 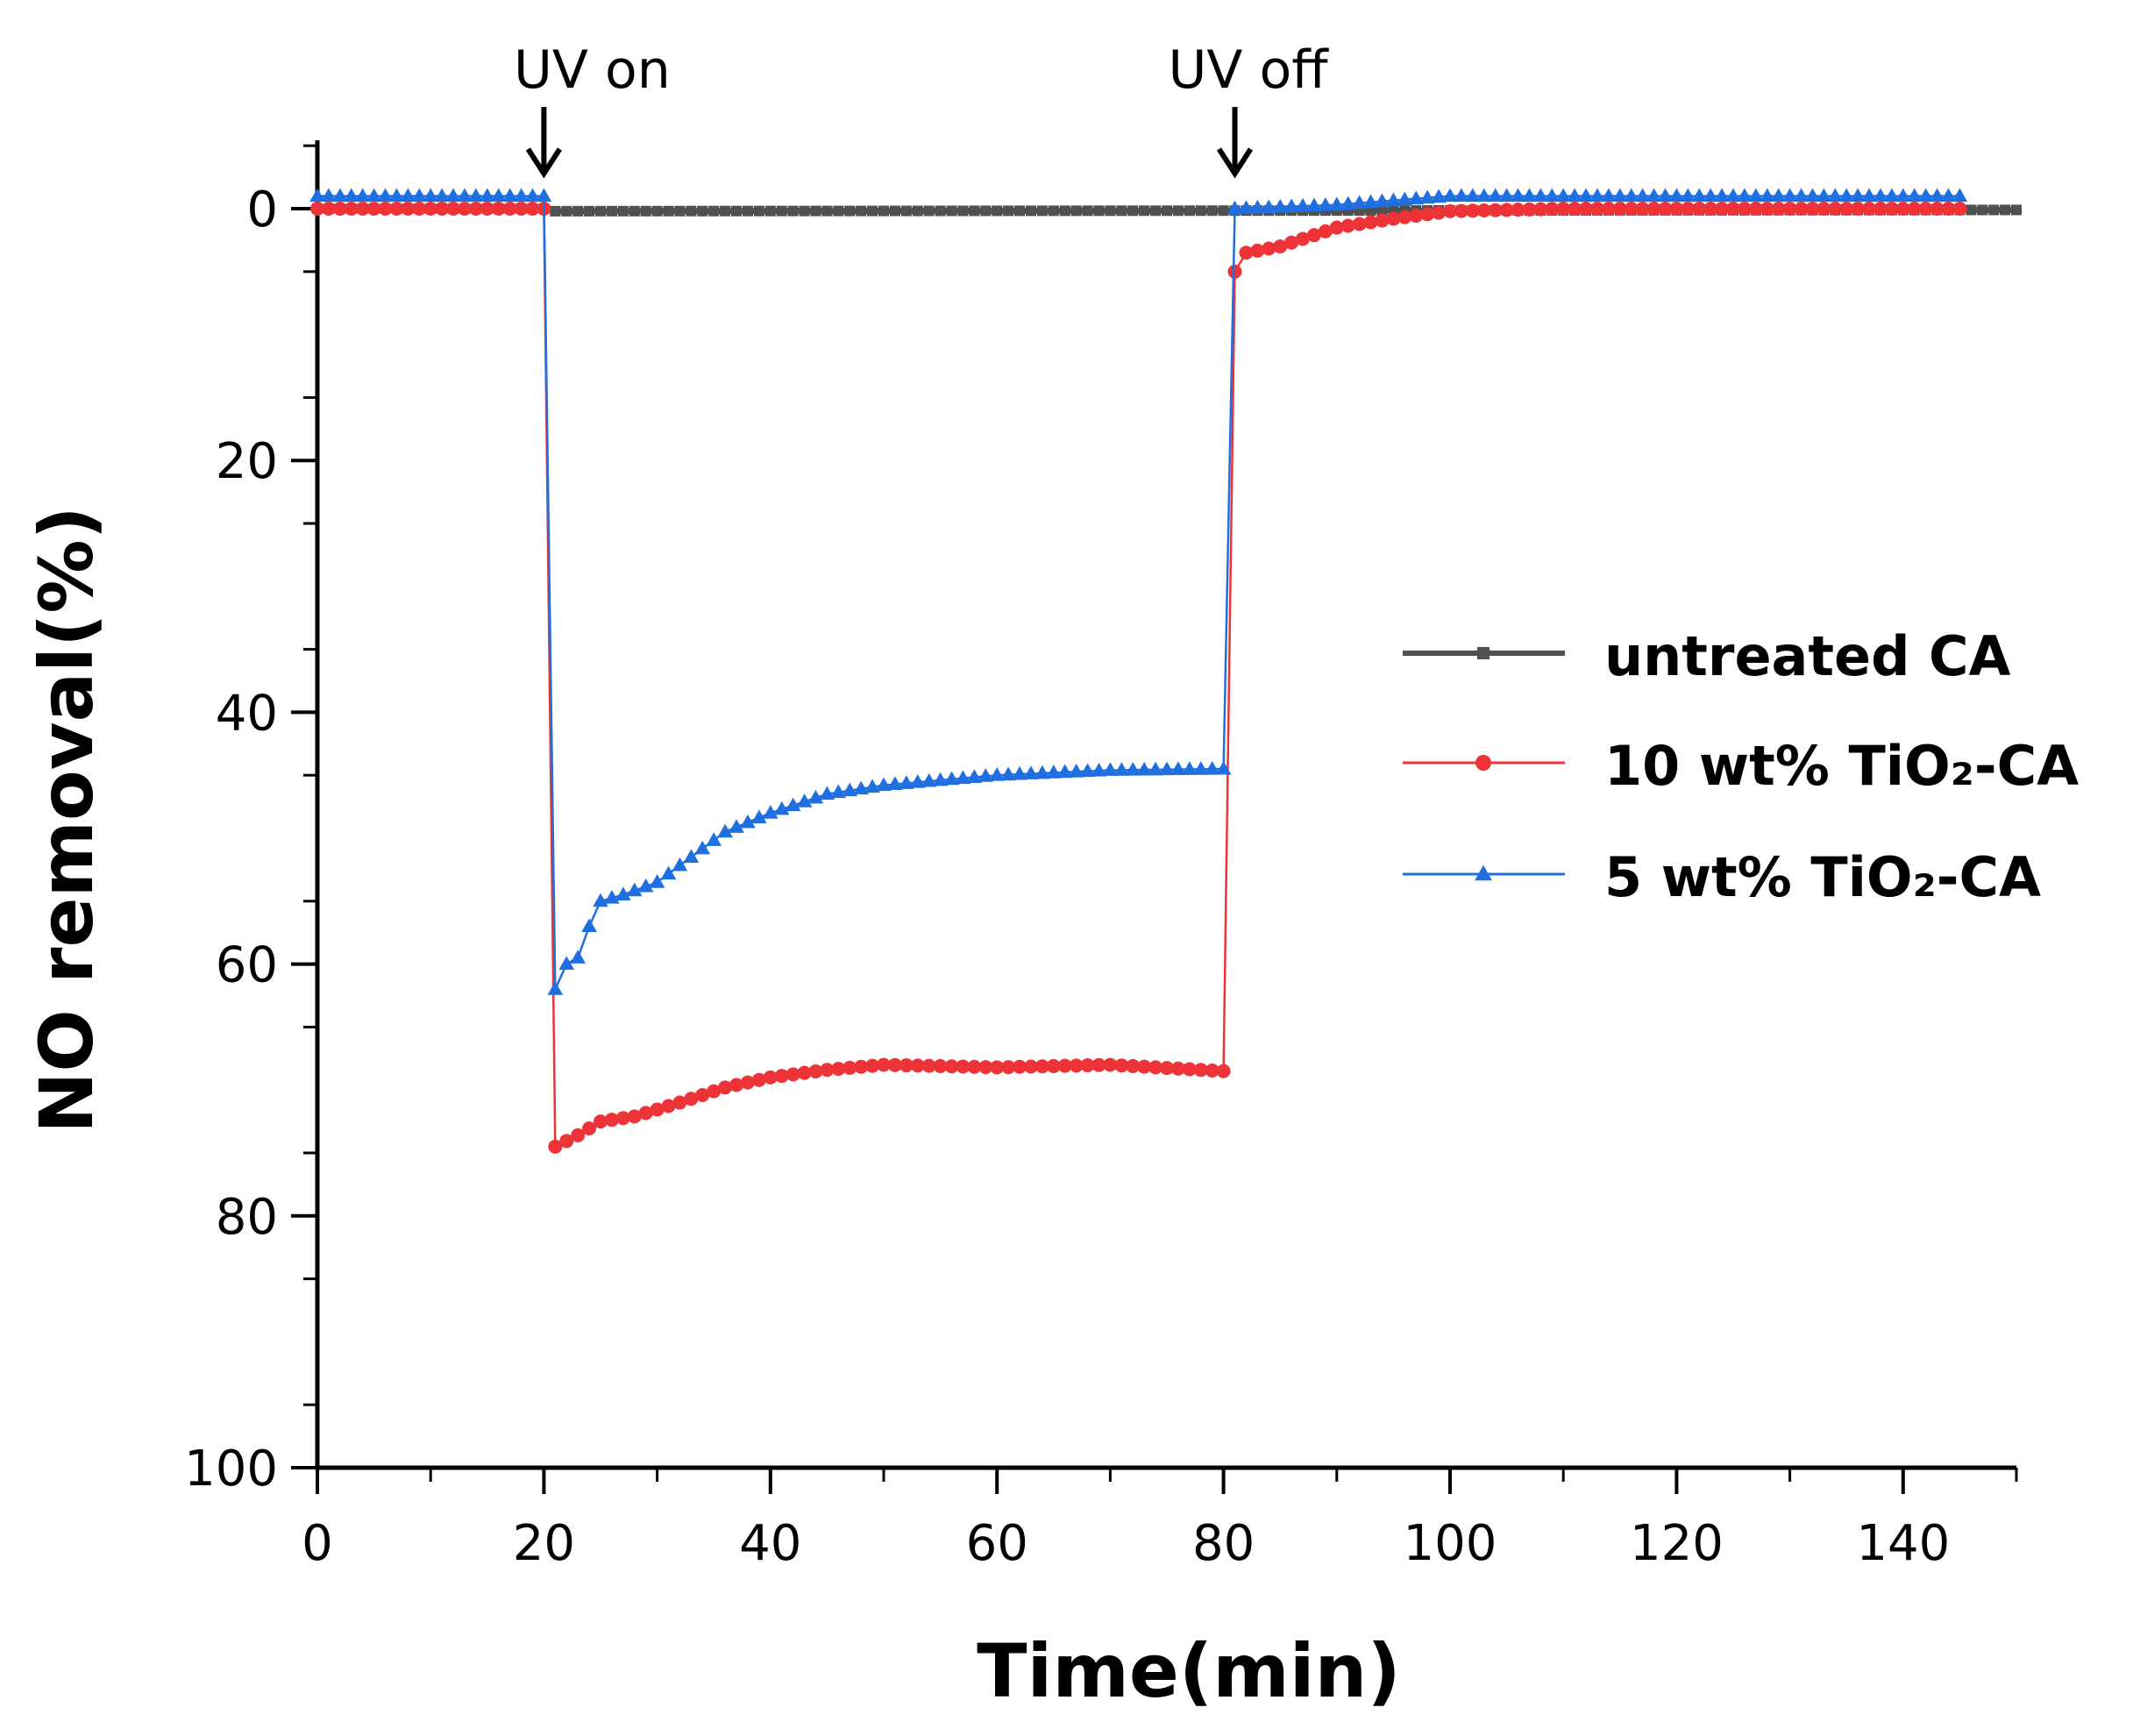 What do you see at coordinates (770, 1543) in the screenshot?
I see `x-tick-label: 40` at bounding box center [770, 1543].